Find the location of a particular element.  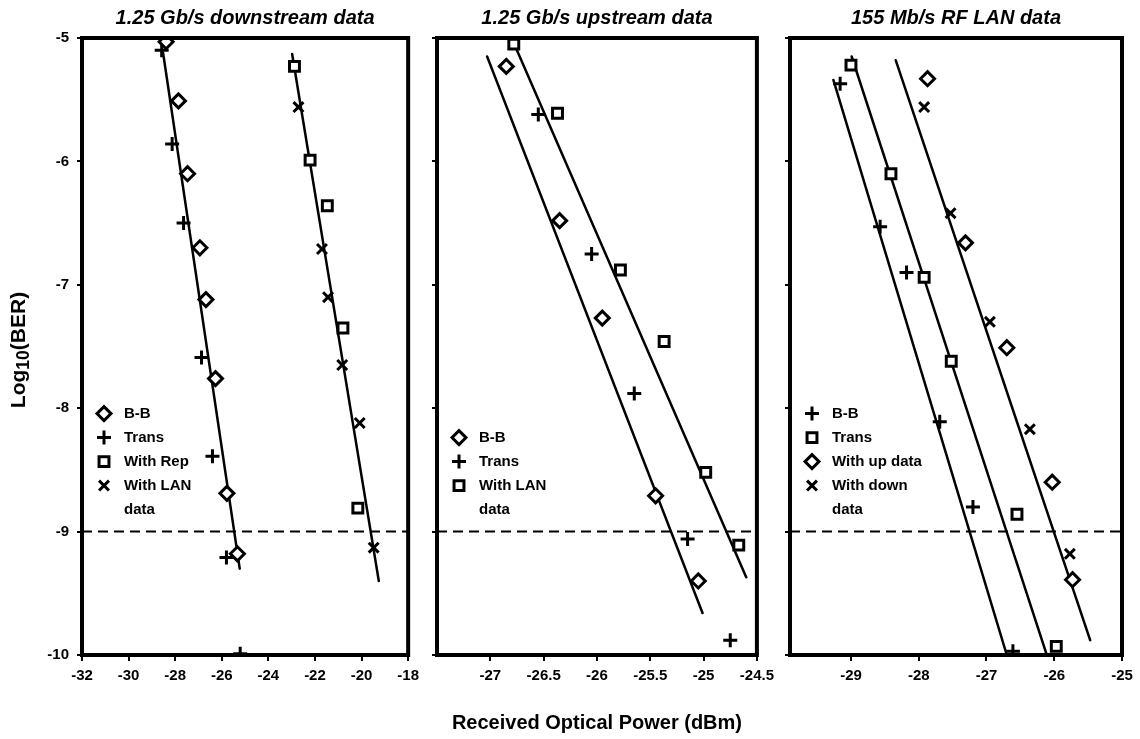

x-tick-label: -24 is located at coordinates (268, 675).